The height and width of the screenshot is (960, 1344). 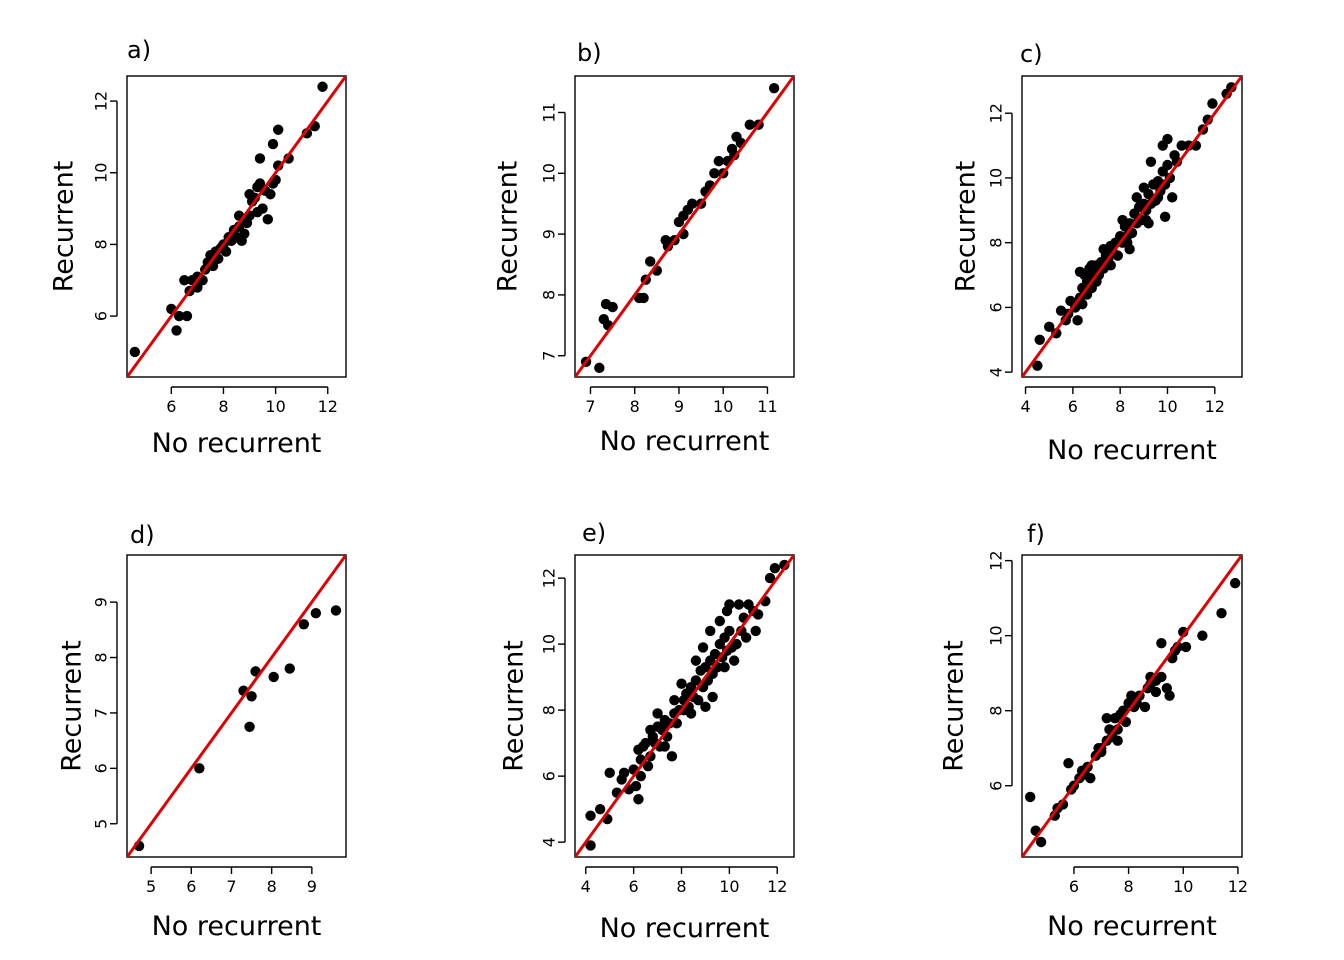 I want to click on x-tick-label: 5, so click(x=151, y=886).